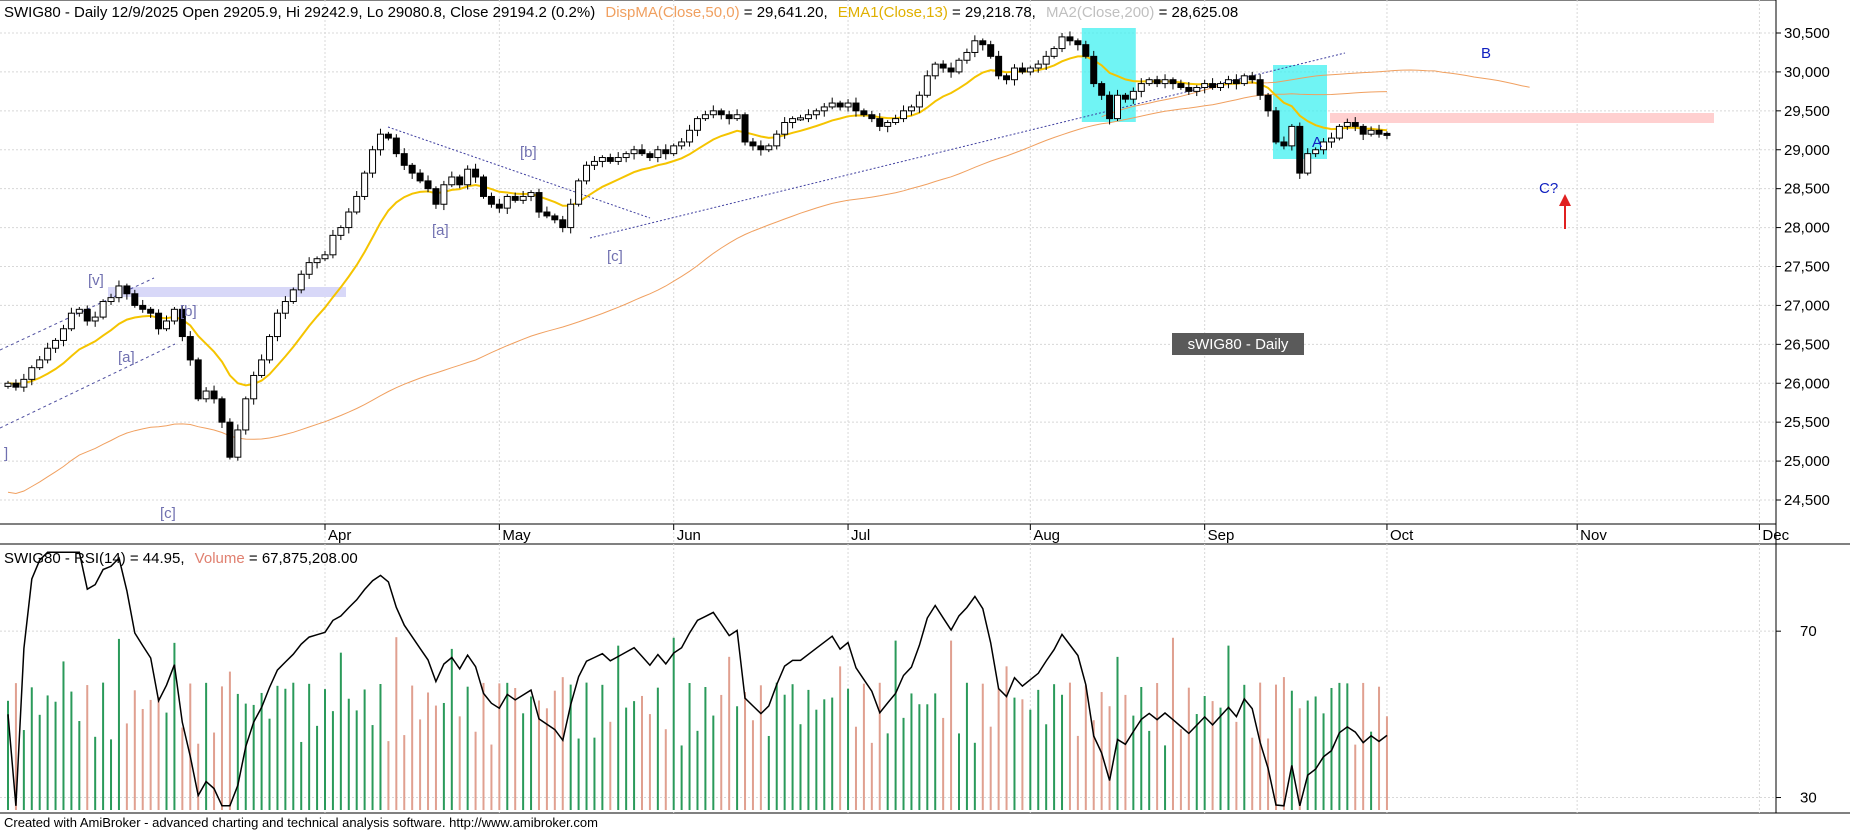  Describe the element at coordinates (1807, 344) in the screenshot. I see `price-tick-label: 26,500` at that location.